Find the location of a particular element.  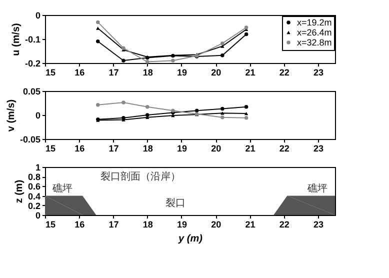

y-tick-label: 0.8 is located at coordinates (34, 177).